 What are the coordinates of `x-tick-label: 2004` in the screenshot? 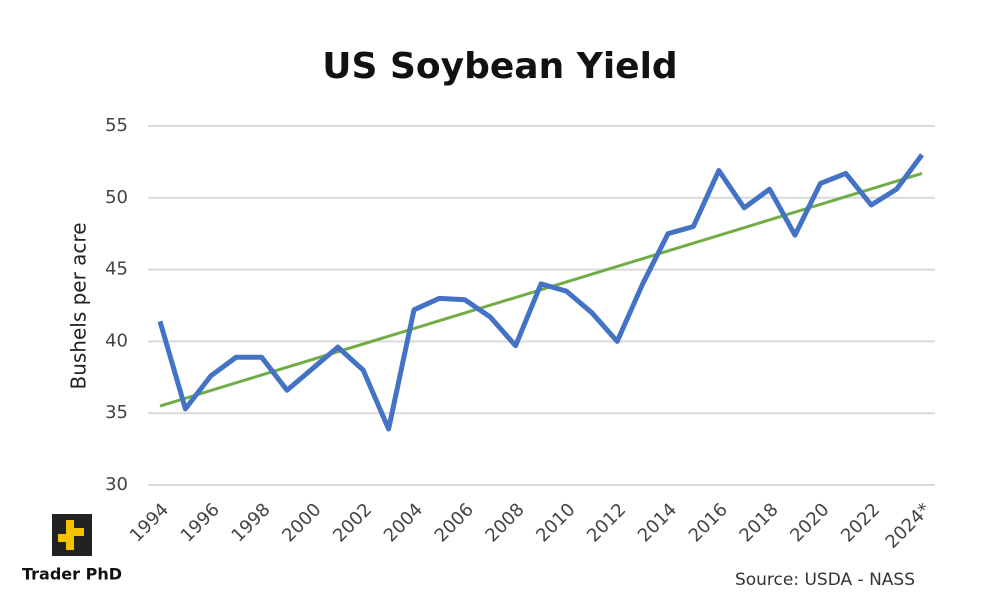 It's located at (403, 522).